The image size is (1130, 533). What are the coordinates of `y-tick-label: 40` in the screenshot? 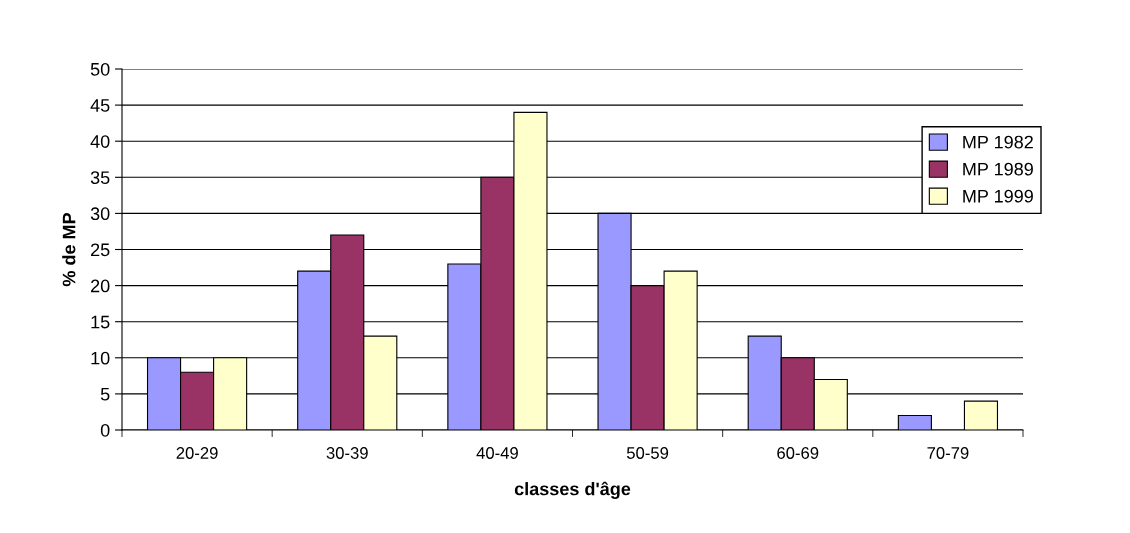 It's located at (100, 141).